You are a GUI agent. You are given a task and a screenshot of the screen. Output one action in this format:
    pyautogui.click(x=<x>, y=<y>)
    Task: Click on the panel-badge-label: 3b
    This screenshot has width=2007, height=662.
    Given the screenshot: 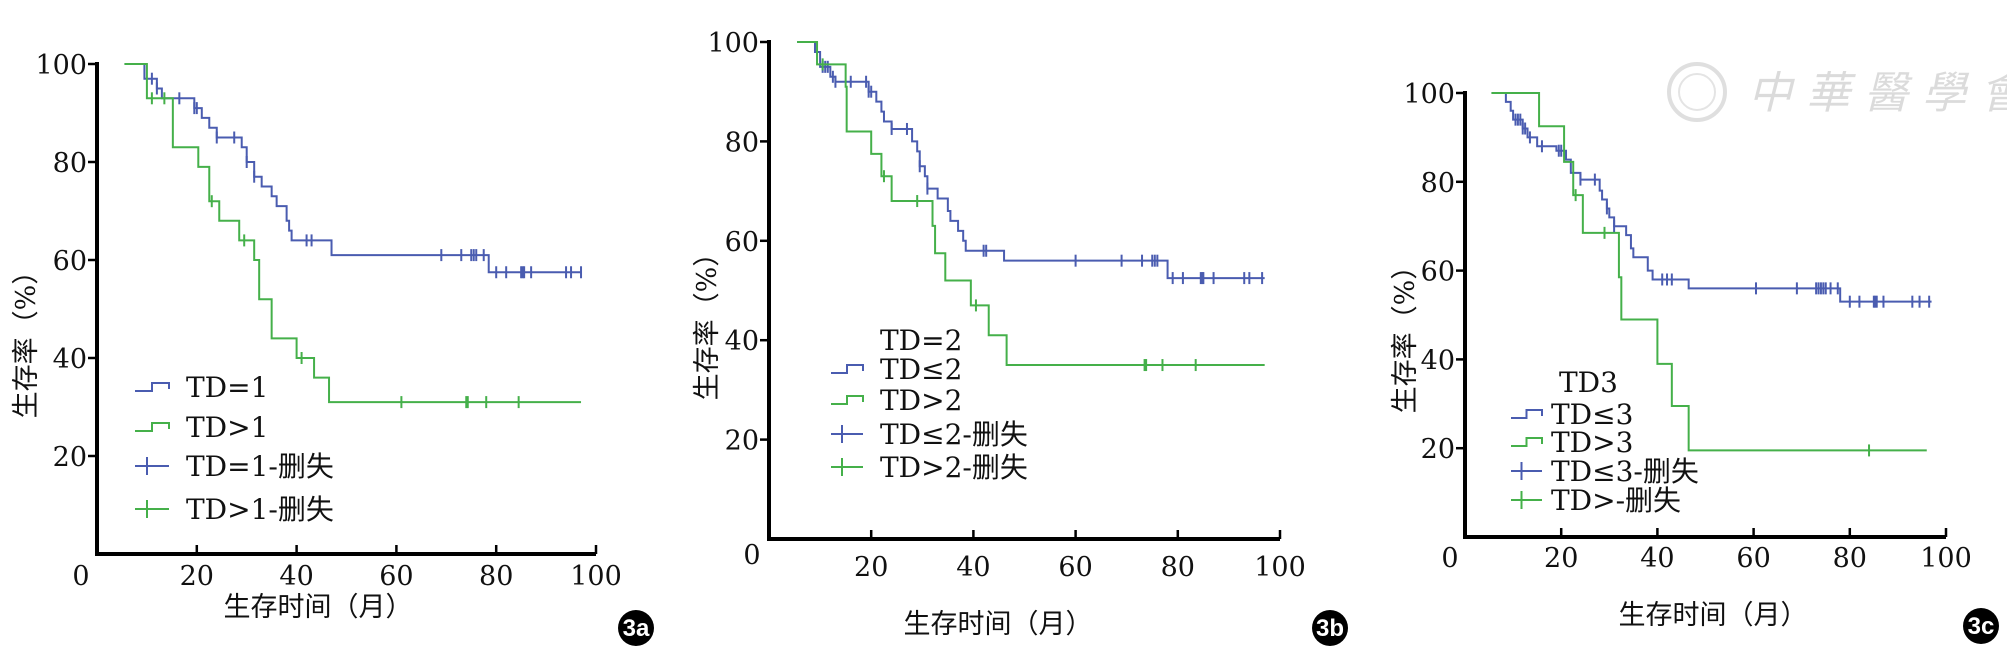 What is the action you would take?
    pyautogui.click(x=1330, y=628)
    